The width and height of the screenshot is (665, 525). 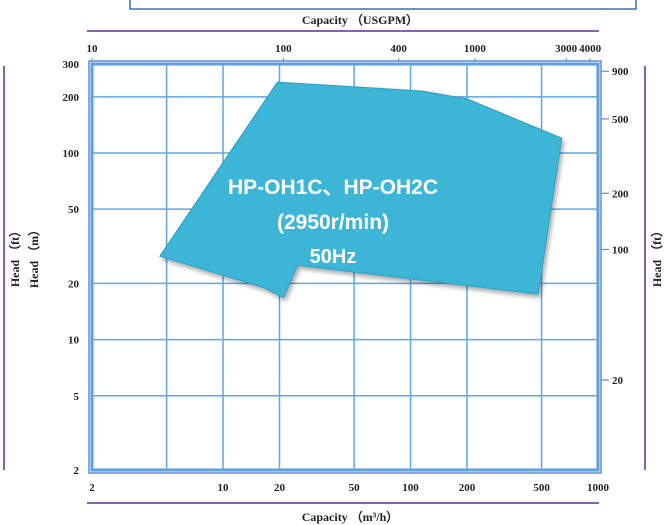 What do you see at coordinates (620, 194) in the screenshot?
I see `right-tick-label: 200` at bounding box center [620, 194].